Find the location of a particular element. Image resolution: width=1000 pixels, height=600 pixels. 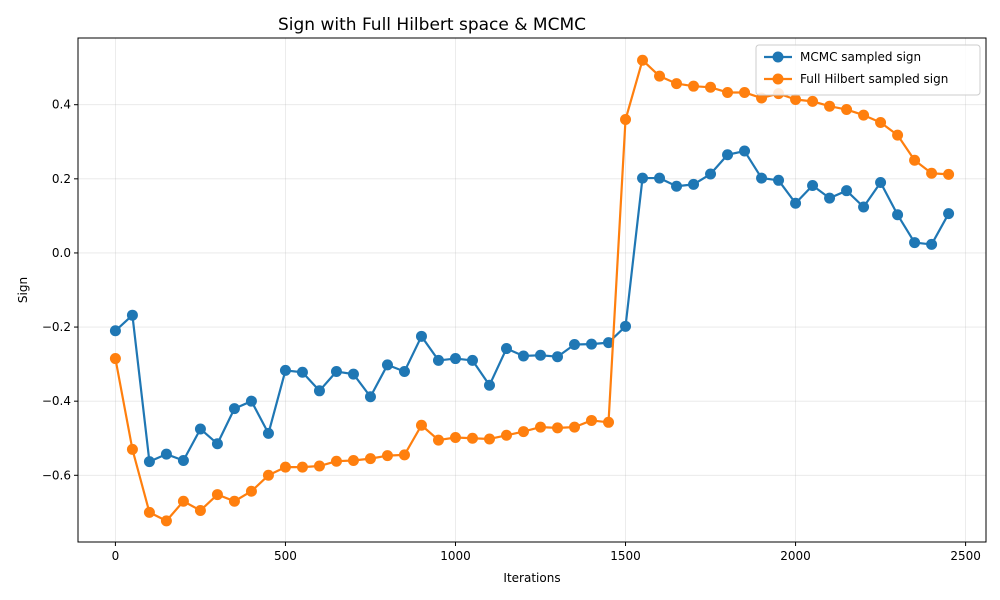

legend-marker is located at coordinates (778, 79).